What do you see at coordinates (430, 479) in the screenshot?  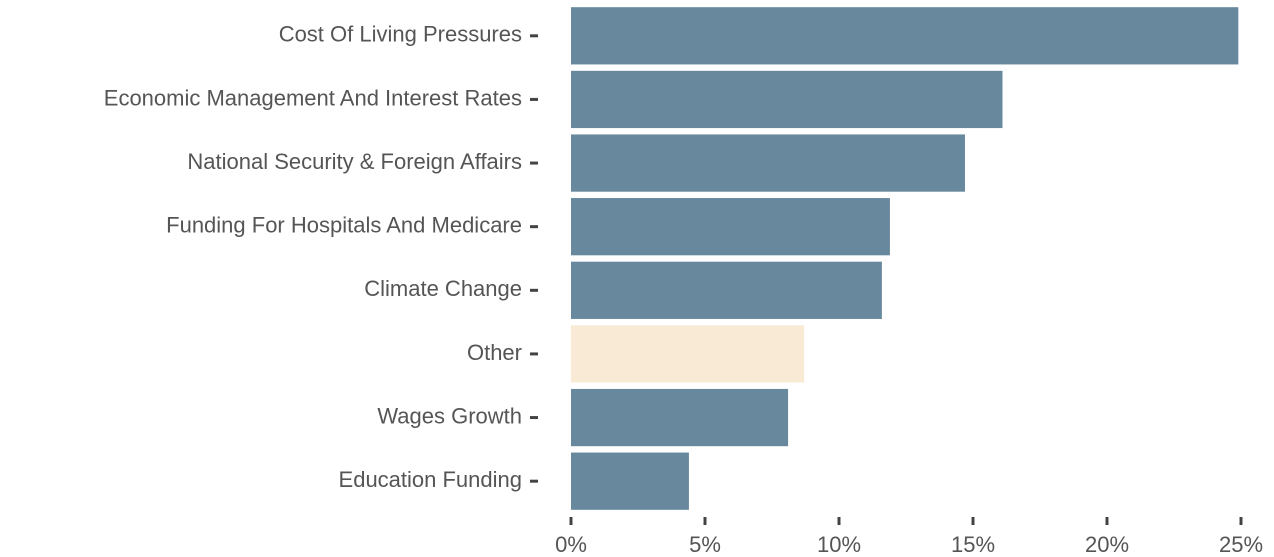 I see `y-tick-label: Education Funding` at bounding box center [430, 479].